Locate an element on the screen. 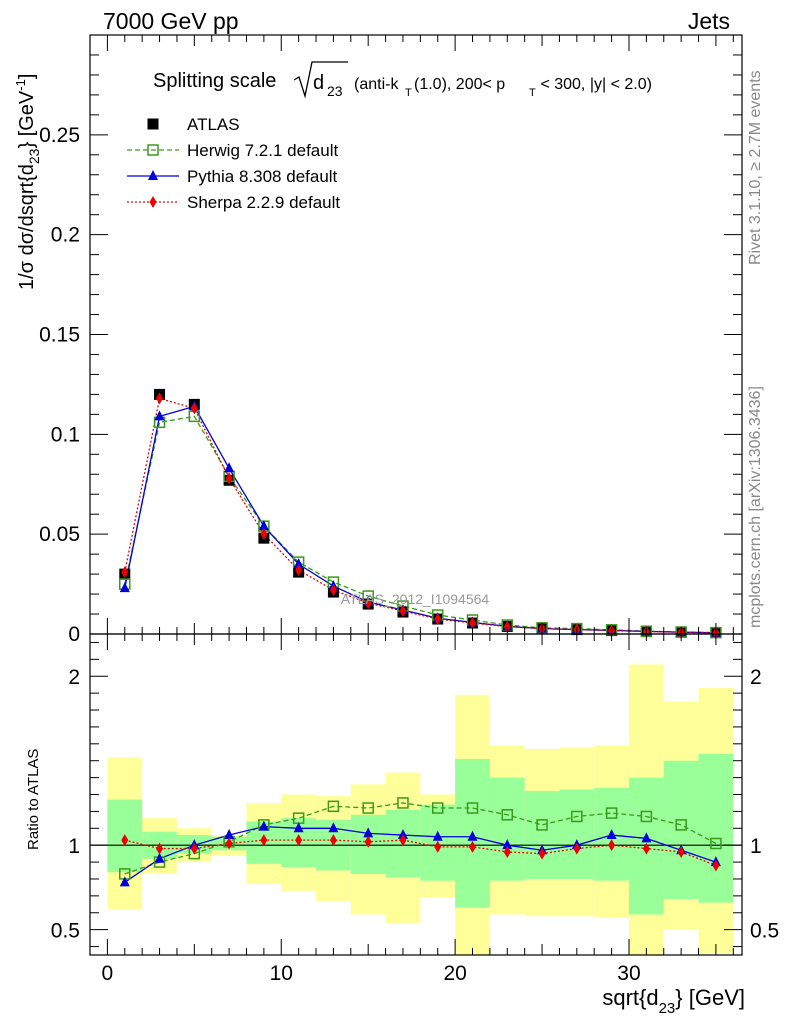 Image resolution: width=786 pixels, height=1024 pixels. ylabel-sub: 23 is located at coordinates (34, 156).